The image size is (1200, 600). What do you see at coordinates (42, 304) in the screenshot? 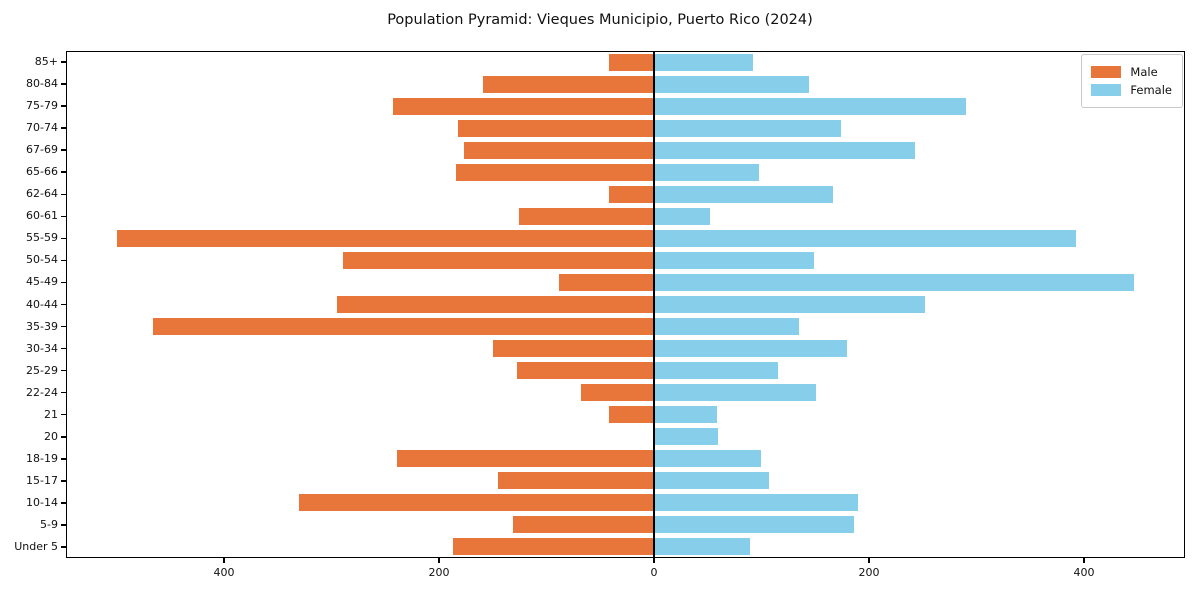
I see `y-tick-label: 40-44` at bounding box center [42, 304].